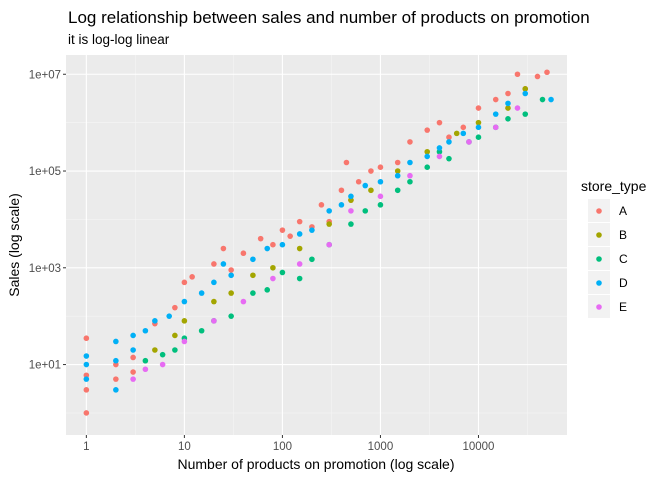  Describe the element at coordinates (47, 220) in the screenshot. I see `y-axis: 1e+01 1e+03 1e+05 1e+07` at that location.